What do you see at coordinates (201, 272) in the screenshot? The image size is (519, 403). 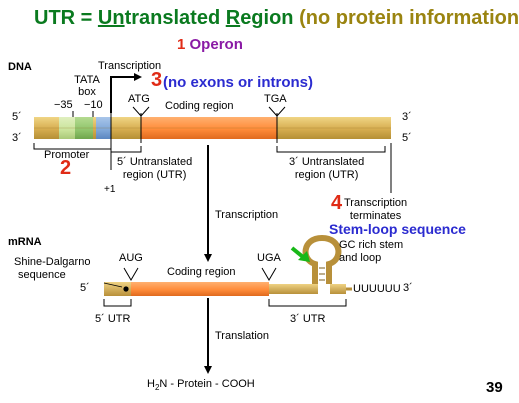 I see `mrna-coding-region-label: Coding region` at bounding box center [201, 272].